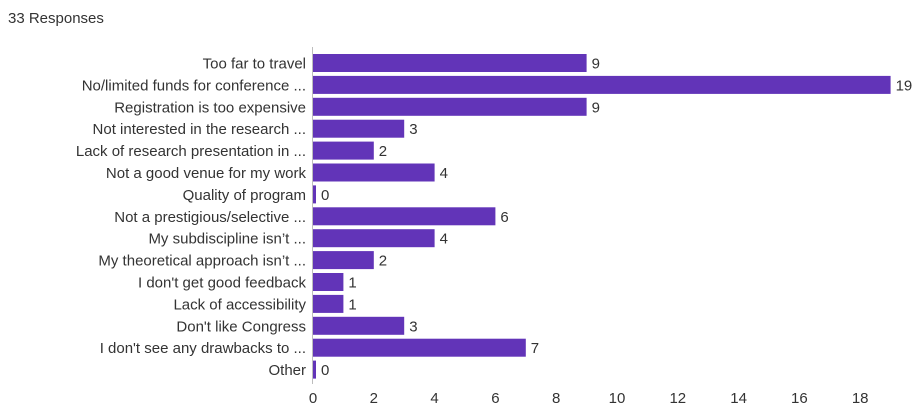  I want to click on x-tick-label: 0, so click(313, 398).